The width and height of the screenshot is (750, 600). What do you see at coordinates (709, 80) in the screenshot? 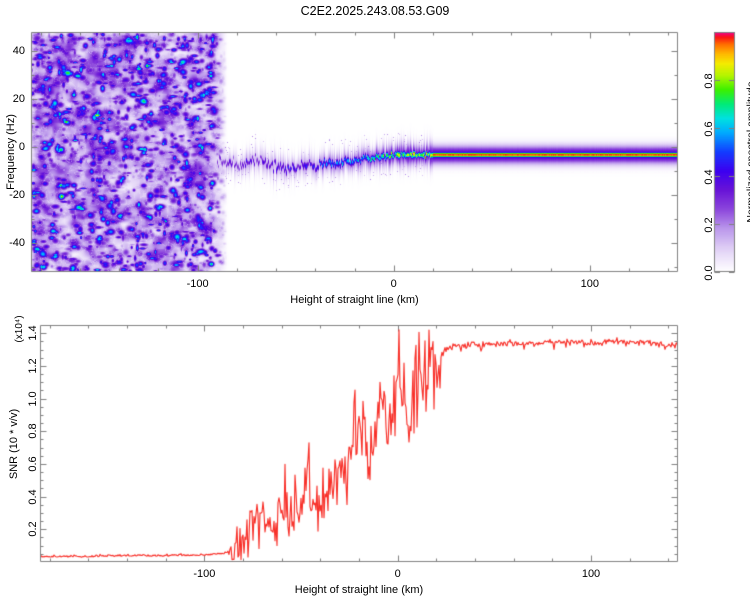
I see `colorbar-tick-label-4: 0.8` at bounding box center [709, 80].